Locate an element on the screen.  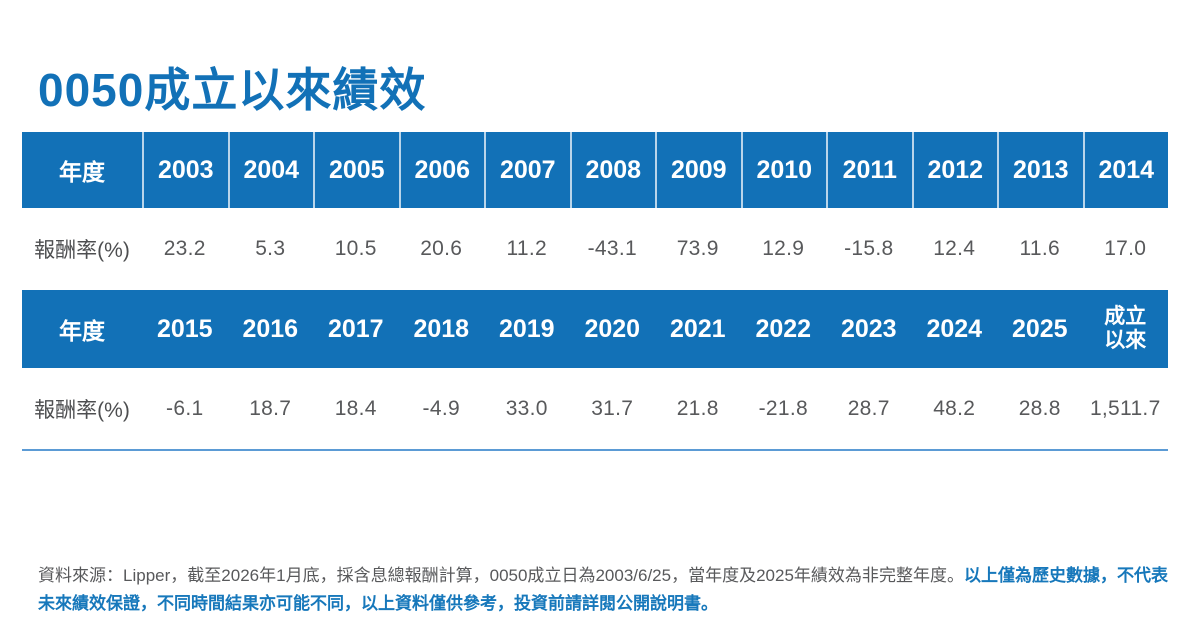
header-cell-2014: 2014 is located at coordinates (1125, 170).